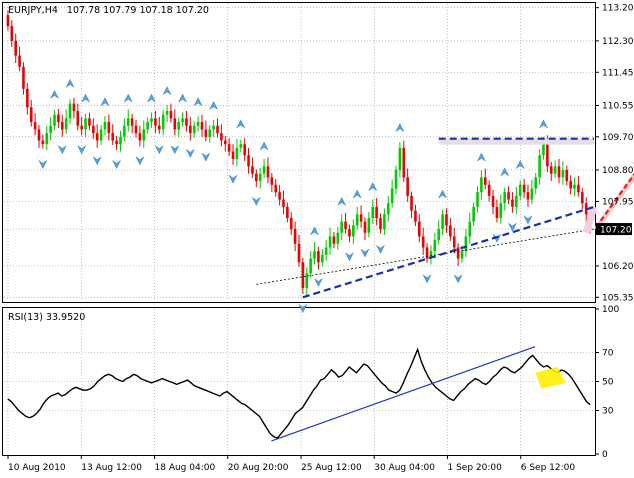  I want to click on rsi-tick-label: 70, so click(608, 354).